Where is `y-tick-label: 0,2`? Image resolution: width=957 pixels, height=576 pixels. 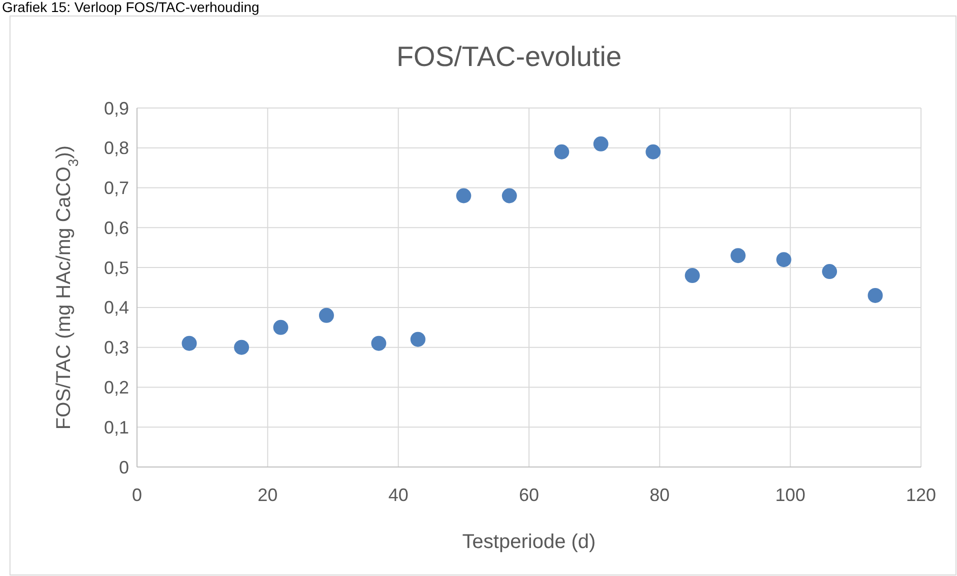 y-tick-label: 0,2 is located at coordinates (116, 388).